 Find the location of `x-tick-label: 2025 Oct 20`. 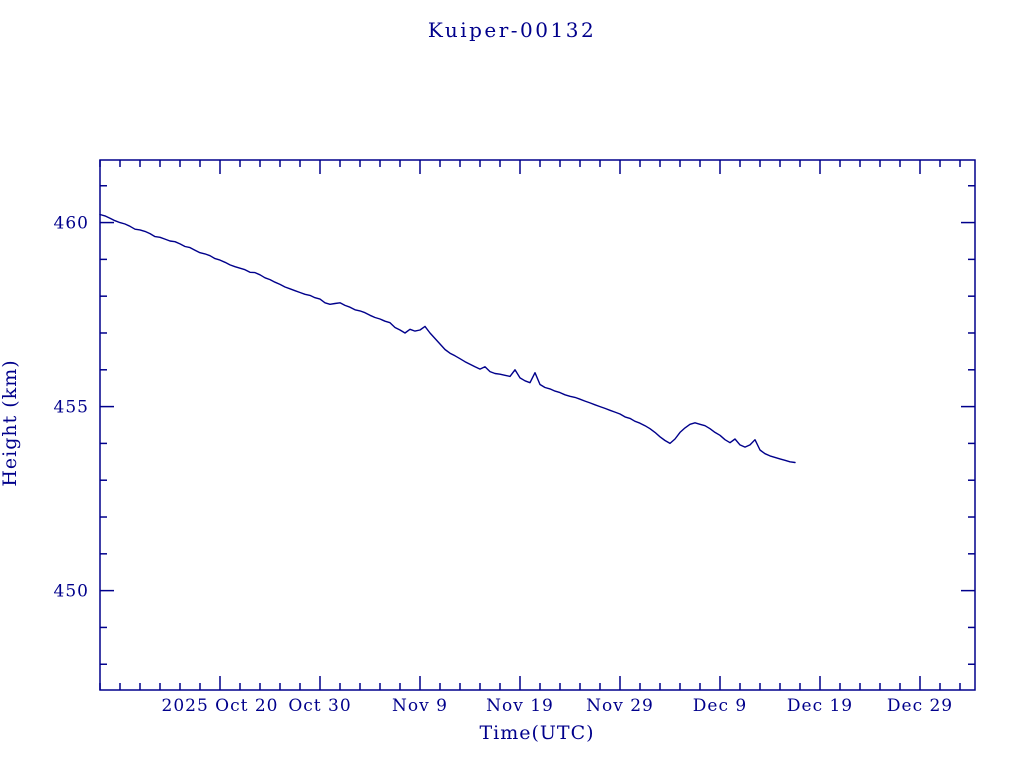

x-tick-label: 2025 Oct 20 is located at coordinates (220, 706).